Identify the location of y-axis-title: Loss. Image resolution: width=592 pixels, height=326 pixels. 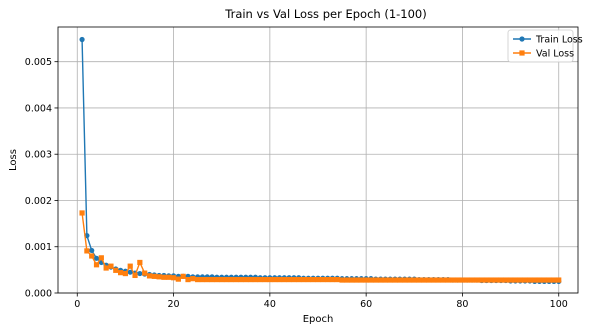
(13, 160).